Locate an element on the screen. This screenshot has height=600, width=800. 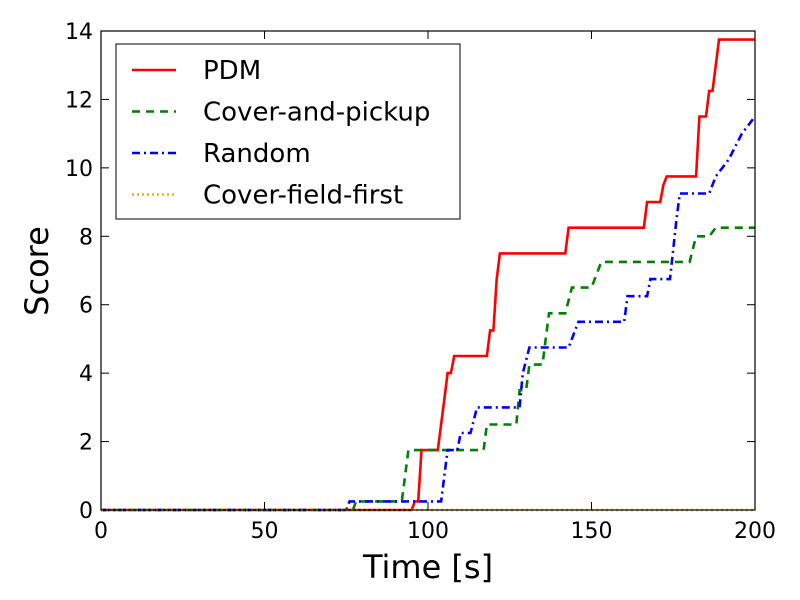
legend-label: Cover-field-first is located at coordinates (303, 196).